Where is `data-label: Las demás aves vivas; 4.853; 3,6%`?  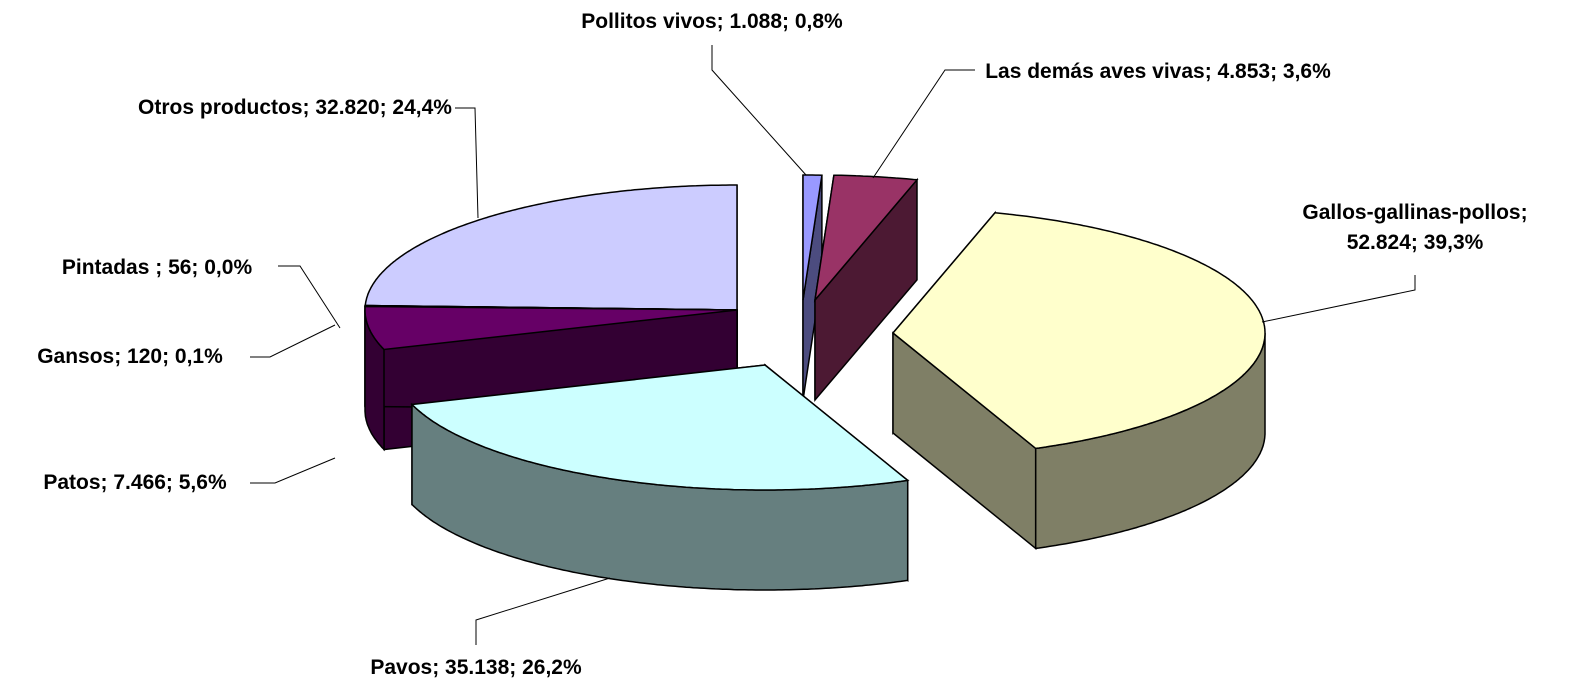 data-label: Las demás aves vivas; 4.853; 3,6% is located at coordinates (1158, 71).